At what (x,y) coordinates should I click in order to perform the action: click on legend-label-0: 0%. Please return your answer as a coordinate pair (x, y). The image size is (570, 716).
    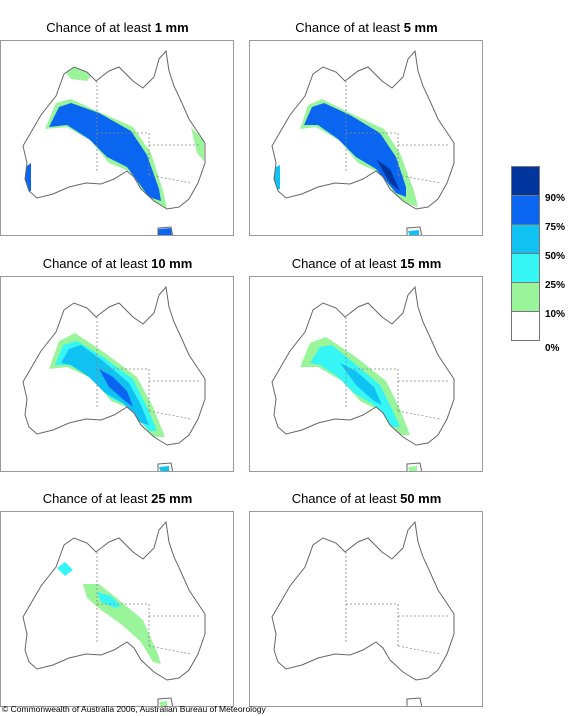
    Looking at the image, I should click on (552, 348).